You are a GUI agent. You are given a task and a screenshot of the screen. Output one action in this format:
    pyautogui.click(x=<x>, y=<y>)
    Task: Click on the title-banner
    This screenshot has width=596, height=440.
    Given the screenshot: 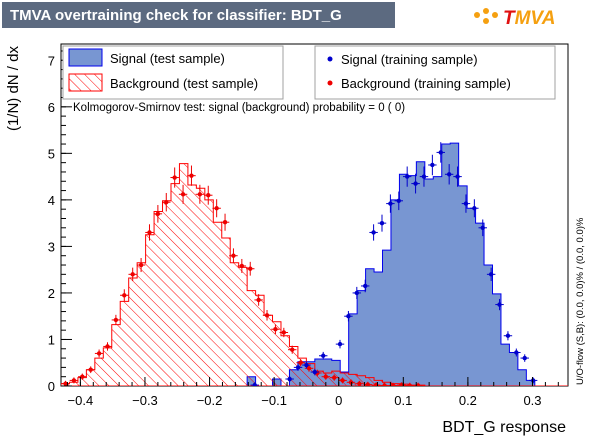 What is the action you would take?
    pyautogui.click(x=198, y=15)
    